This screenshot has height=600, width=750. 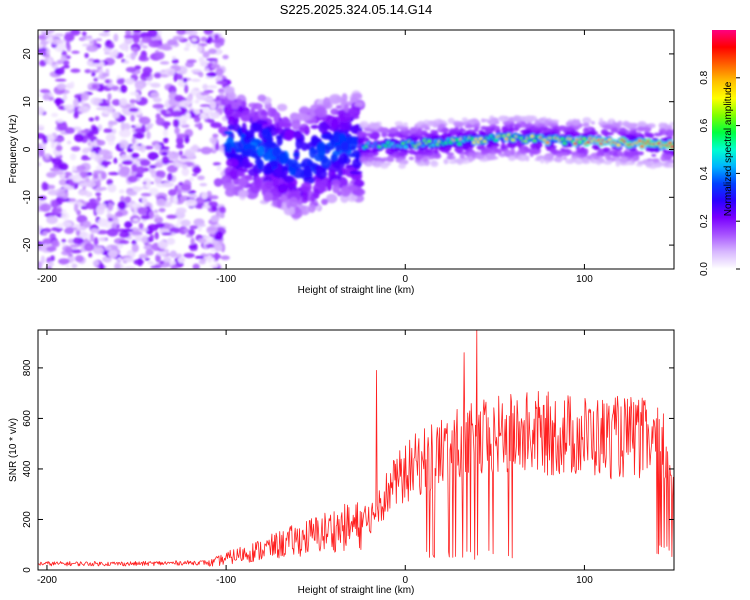 What do you see at coordinates (704, 221) in the screenshot?
I see `colorbar-tick-label: 0.2` at bounding box center [704, 221].